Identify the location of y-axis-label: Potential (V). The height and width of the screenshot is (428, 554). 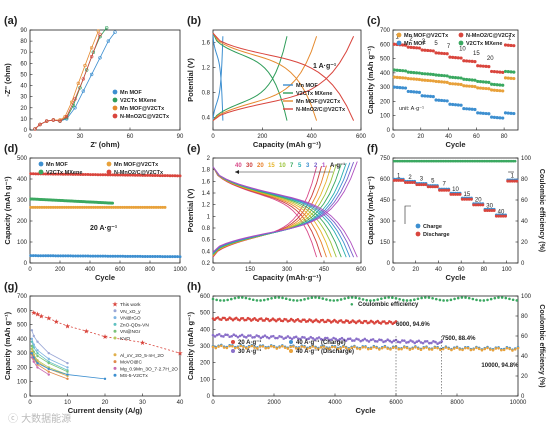
(190, 210).